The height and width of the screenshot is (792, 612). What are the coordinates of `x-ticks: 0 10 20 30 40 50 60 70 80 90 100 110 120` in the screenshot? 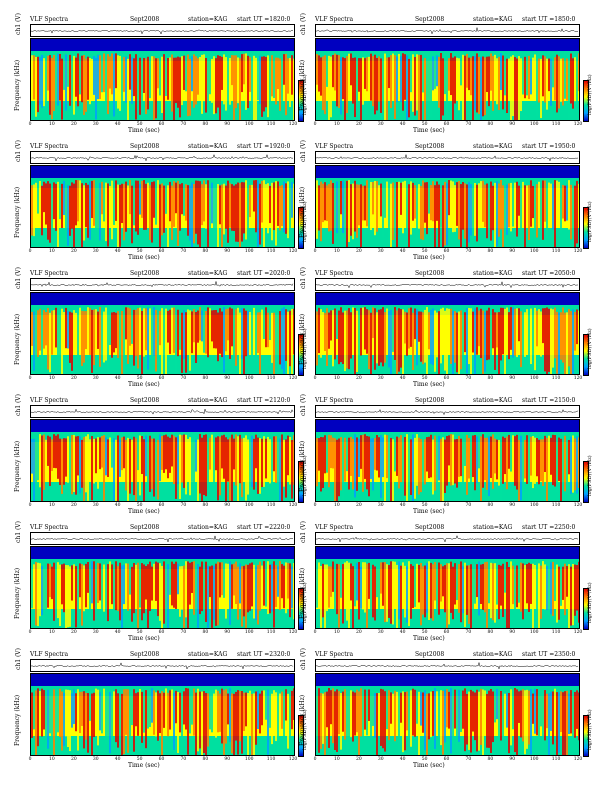 It's located at (448, 252).